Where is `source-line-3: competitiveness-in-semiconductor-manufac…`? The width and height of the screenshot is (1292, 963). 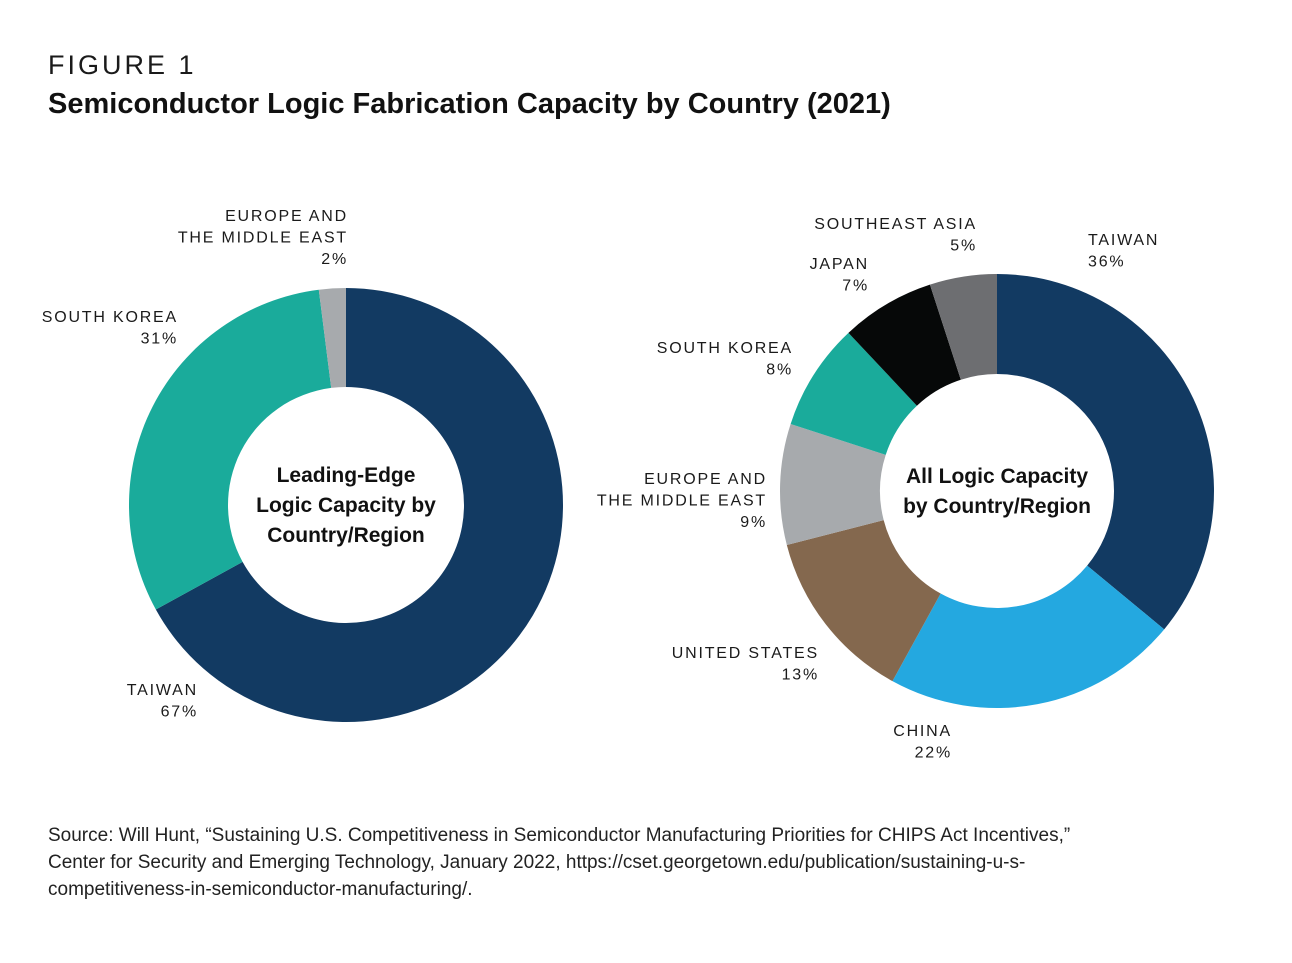
source-line-3: competitiveness-in-semiconductor-manufac… is located at coordinates (260, 889).